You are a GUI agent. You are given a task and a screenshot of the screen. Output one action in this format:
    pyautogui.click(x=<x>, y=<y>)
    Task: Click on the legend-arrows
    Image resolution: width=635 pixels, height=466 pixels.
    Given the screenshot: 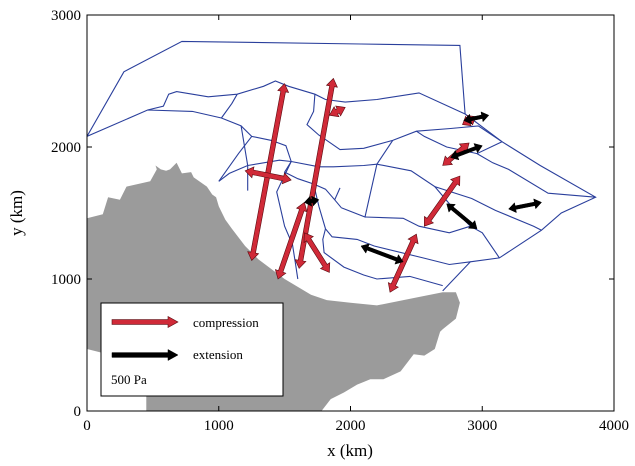 What is the action you would take?
    pyautogui.click(x=145, y=338)
    